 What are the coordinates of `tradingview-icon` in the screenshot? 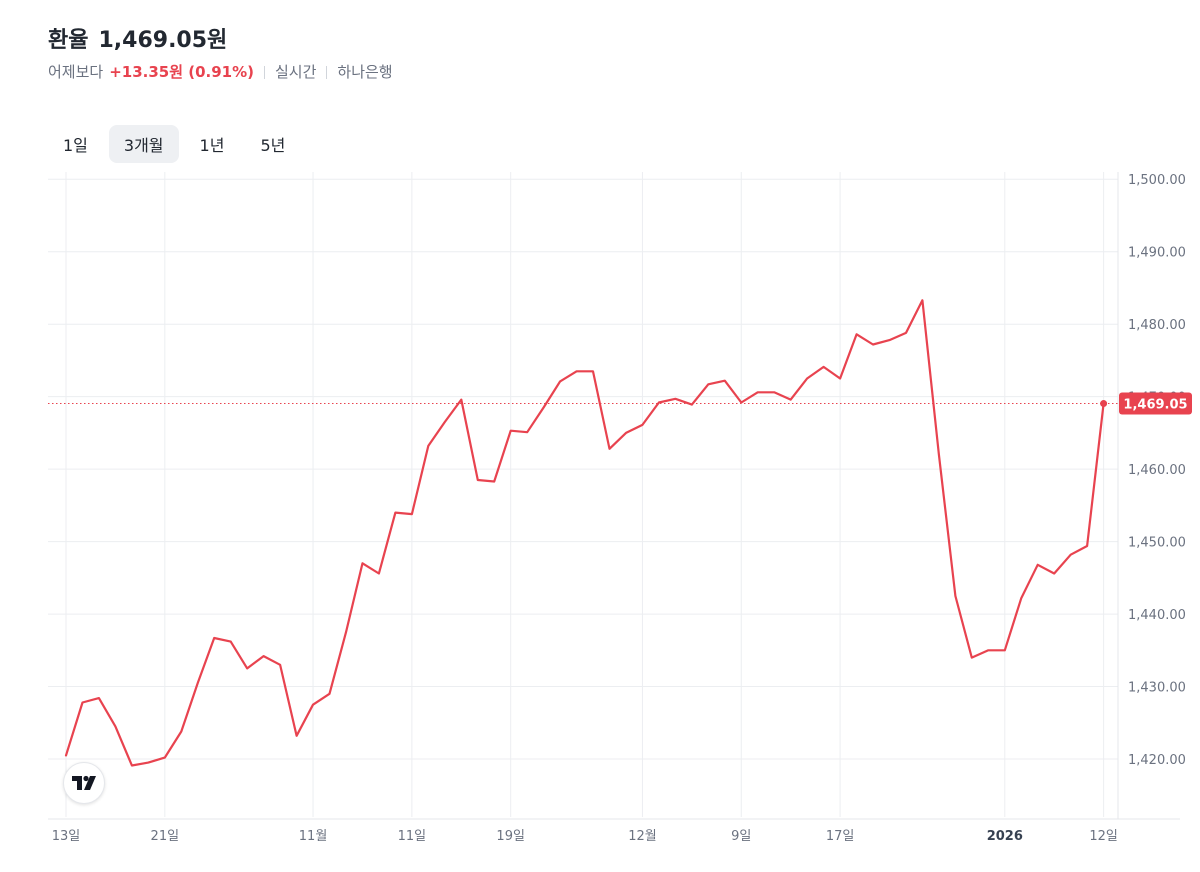 It's located at (84, 782).